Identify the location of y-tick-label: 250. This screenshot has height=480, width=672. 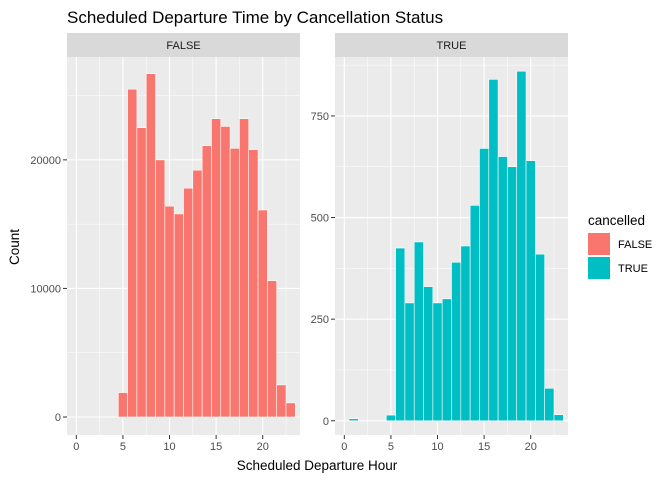
(320, 320).